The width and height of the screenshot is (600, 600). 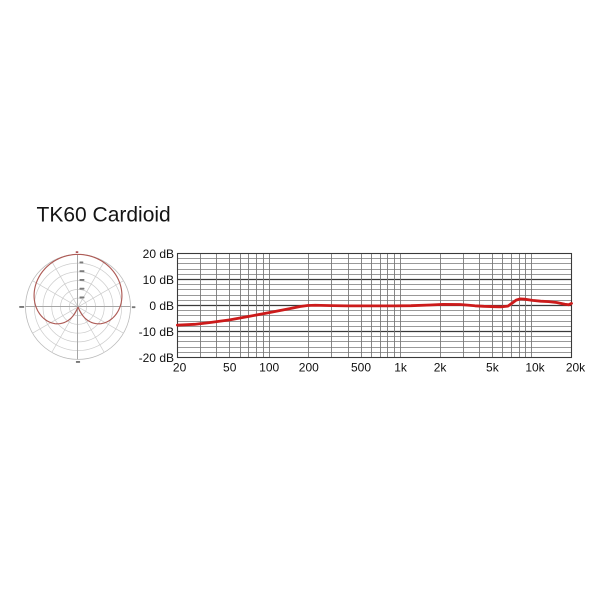 What do you see at coordinates (156, 332) in the screenshot?
I see `svg-text: -10 dB` at bounding box center [156, 332].